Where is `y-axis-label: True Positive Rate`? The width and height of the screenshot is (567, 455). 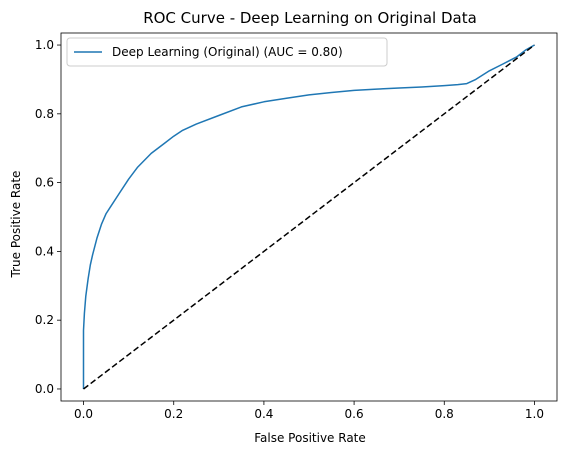
y-axis-label: True Positive Rate is located at coordinates (16, 225).